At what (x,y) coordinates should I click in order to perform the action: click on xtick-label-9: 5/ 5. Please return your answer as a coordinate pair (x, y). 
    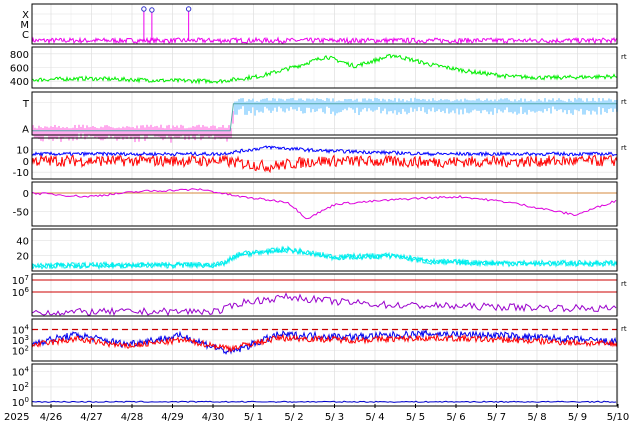
    Looking at the image, I should click on (415, 417).